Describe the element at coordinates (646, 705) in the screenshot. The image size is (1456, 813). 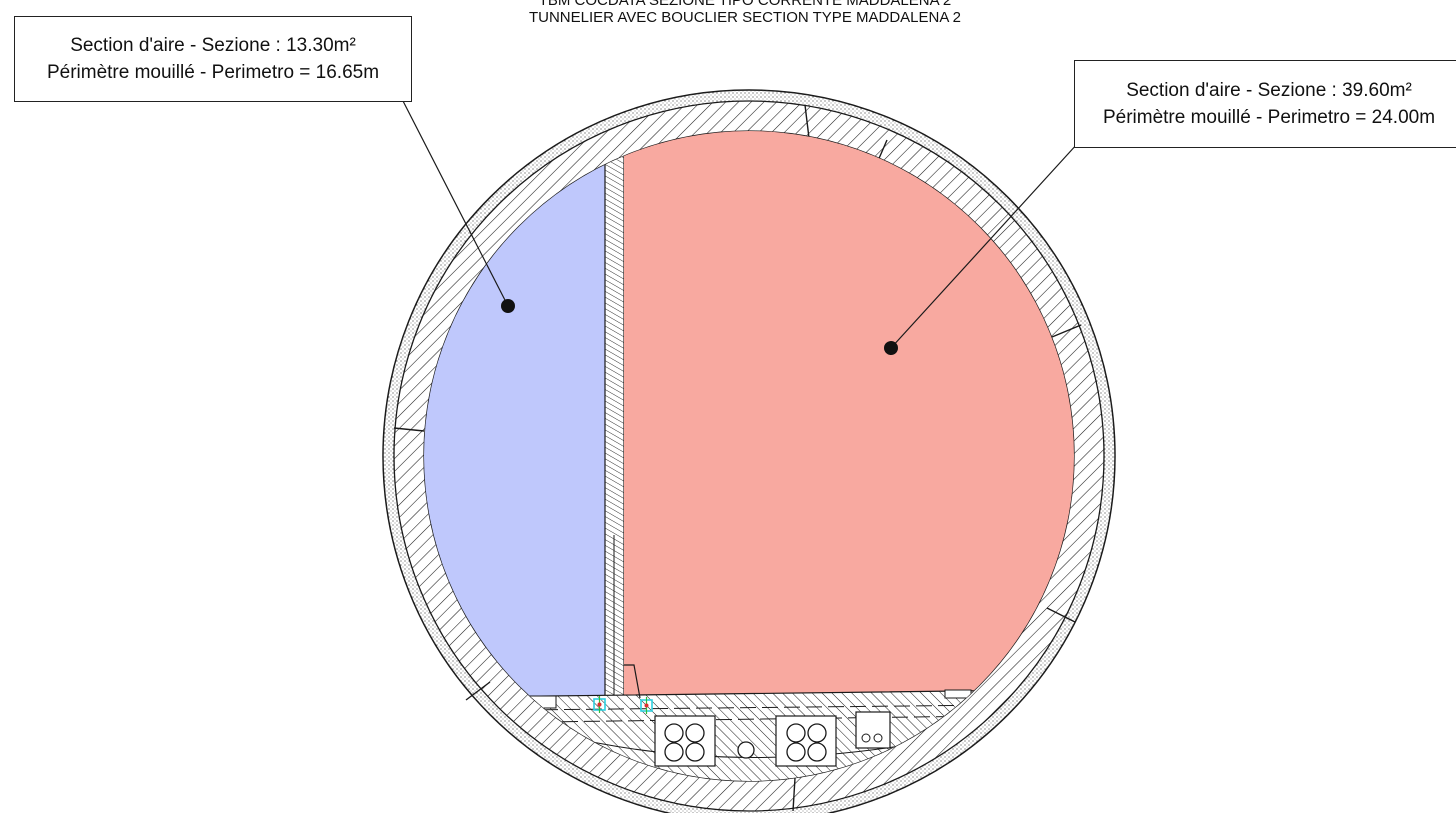
I see `survey-marker-right` at that location.